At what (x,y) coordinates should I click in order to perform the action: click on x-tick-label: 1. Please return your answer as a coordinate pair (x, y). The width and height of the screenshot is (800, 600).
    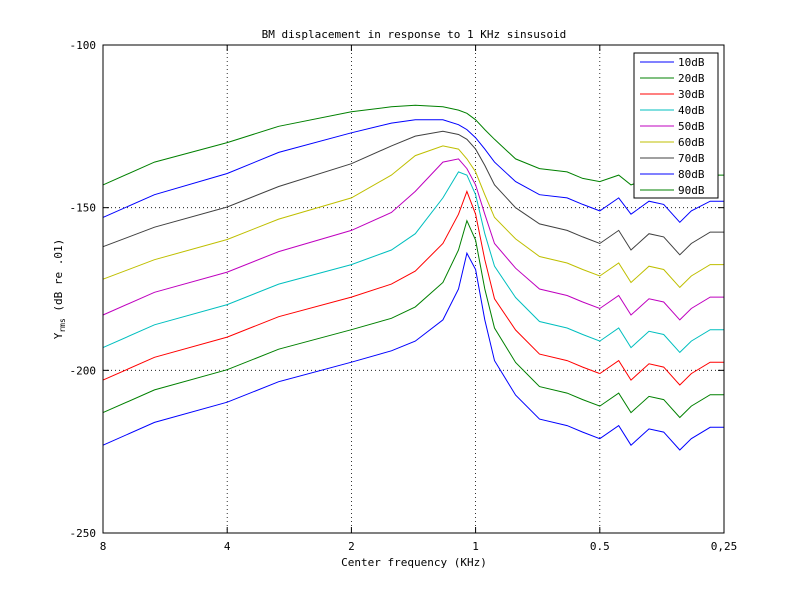
    Looking at the image, I should click on (475, 546).